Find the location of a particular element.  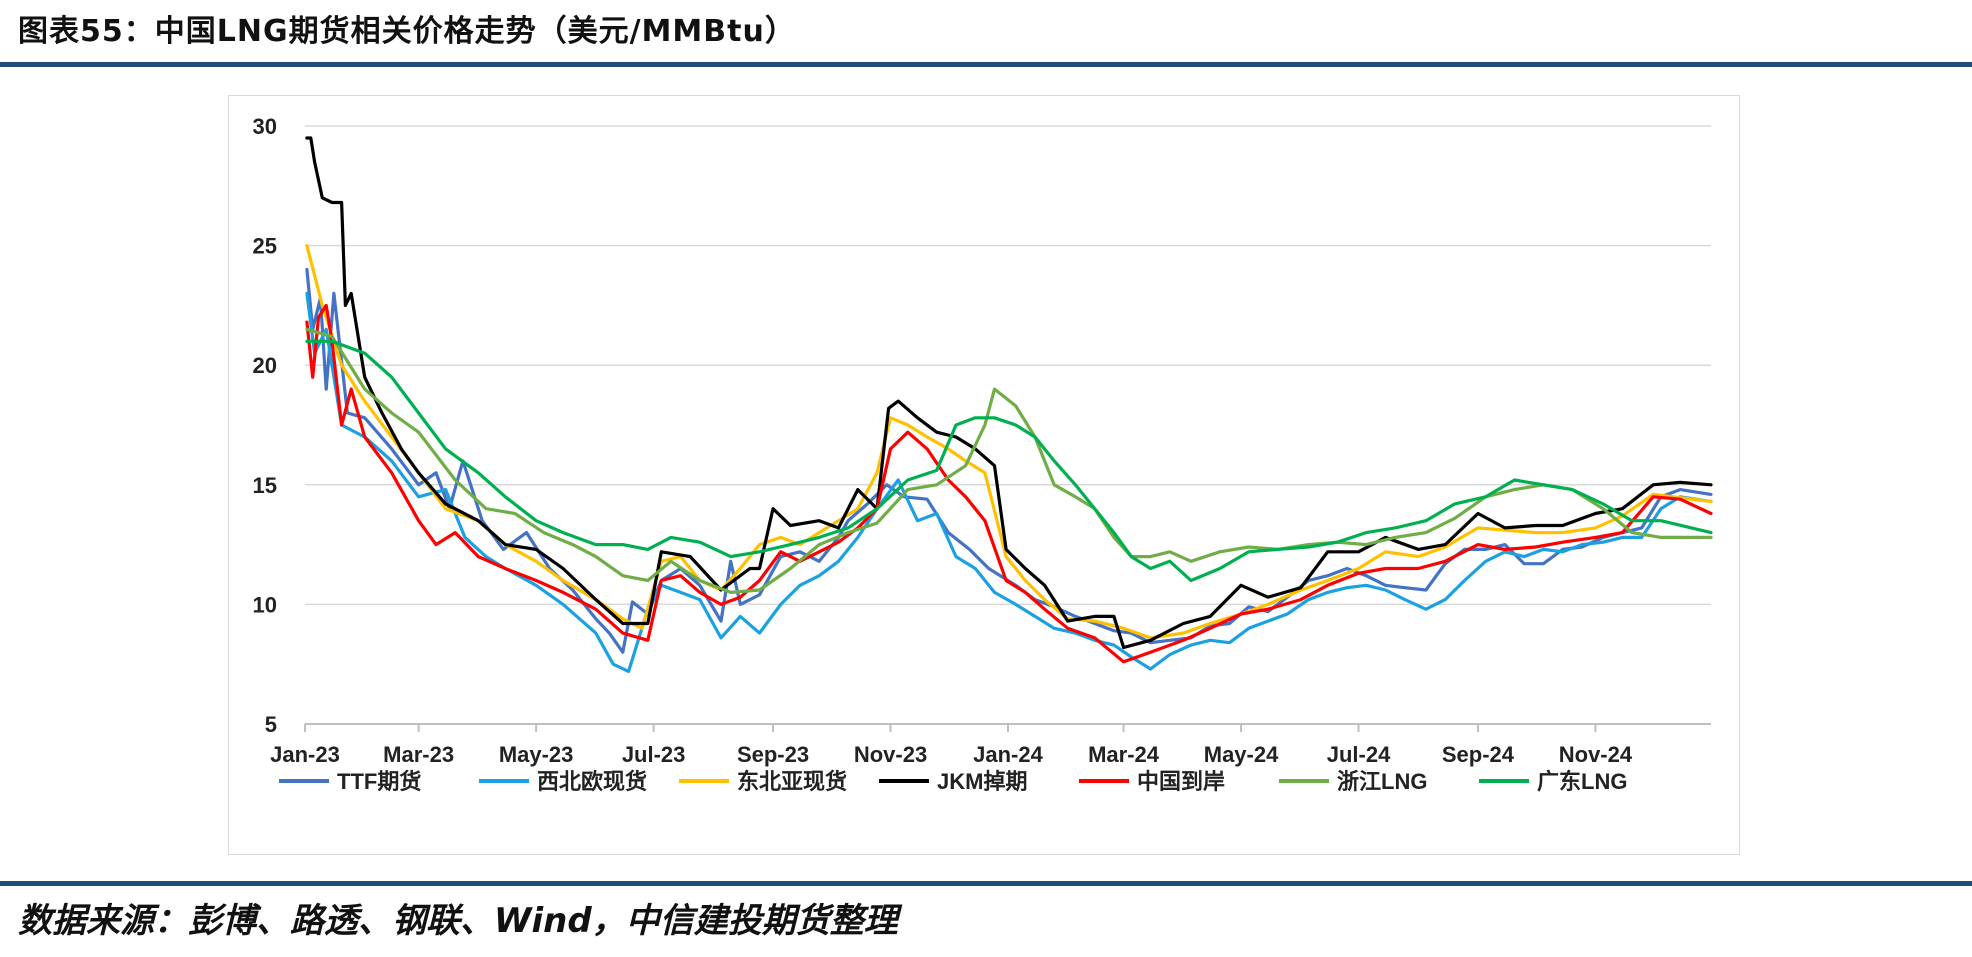

legend-label: 中国到岸 is located at coordinates (1181, 781).